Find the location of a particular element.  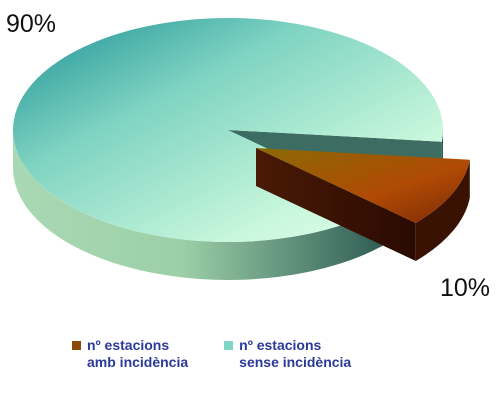

pie-slice-amb-incidencia is located at coordinates (363, 185).